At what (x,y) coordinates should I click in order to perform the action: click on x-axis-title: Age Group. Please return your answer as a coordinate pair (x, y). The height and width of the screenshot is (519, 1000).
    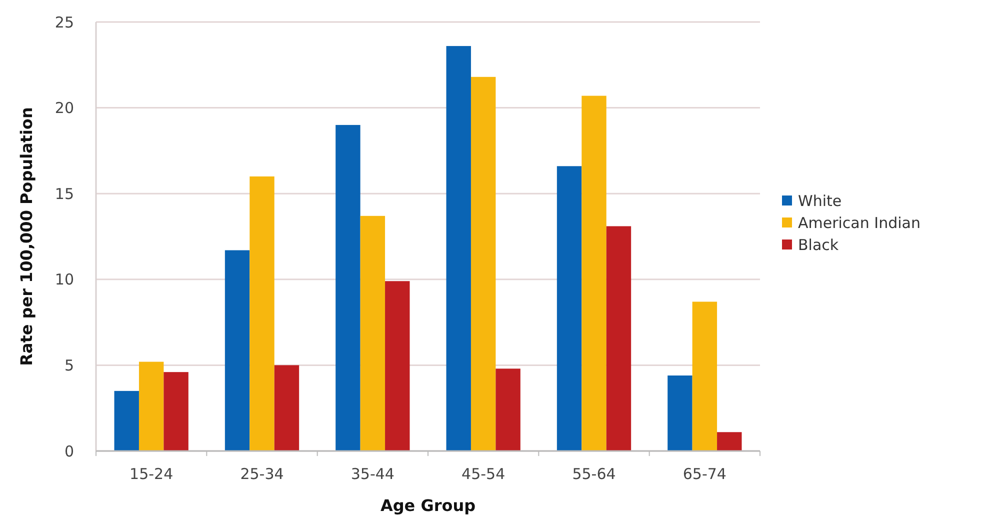
    Looking at the image, I should click on (428, 505).